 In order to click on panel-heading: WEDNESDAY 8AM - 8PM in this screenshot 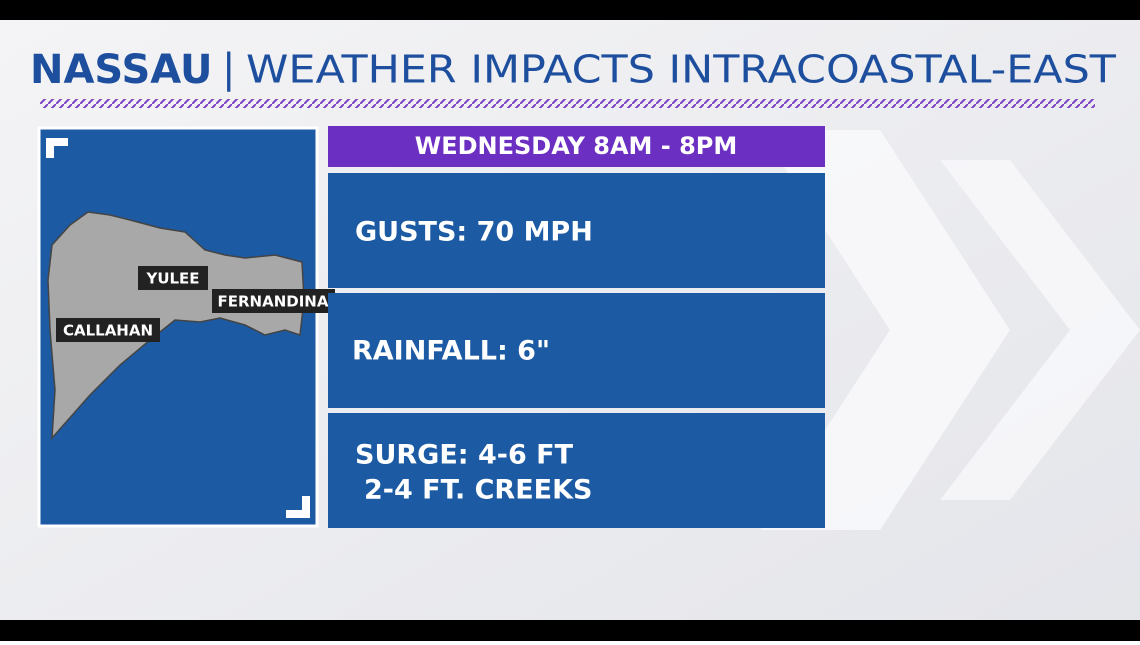, I will do `click(576, 146)`.